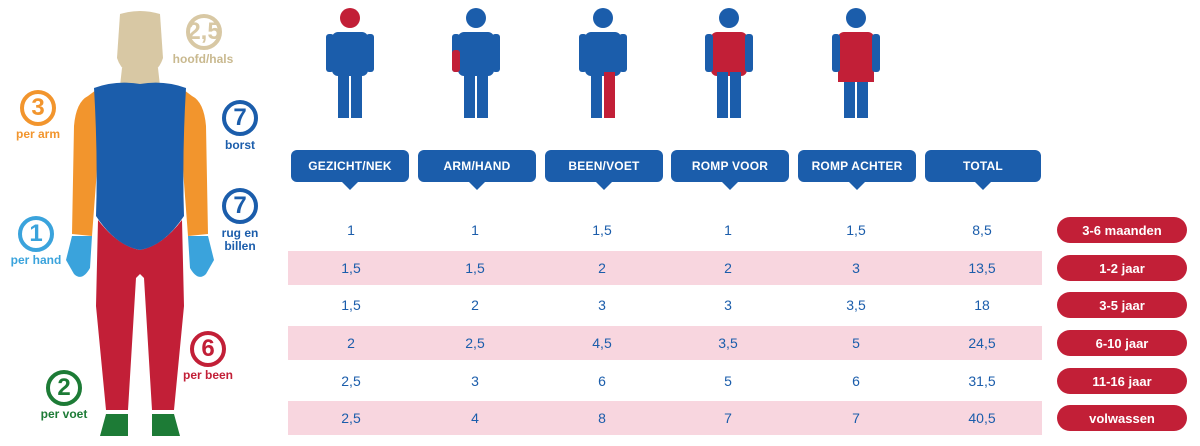 The width and height of the screenshot is (1200, 446). I want to click on cell-face-neck: 2, so click(351, 343).